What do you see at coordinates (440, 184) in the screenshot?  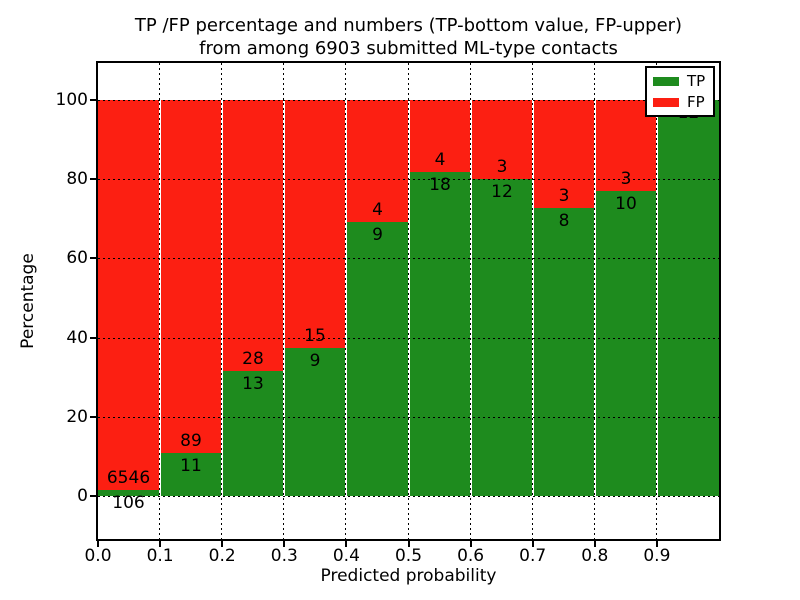 I see `tp-count-label: 18` at bounding box center [440, 184].